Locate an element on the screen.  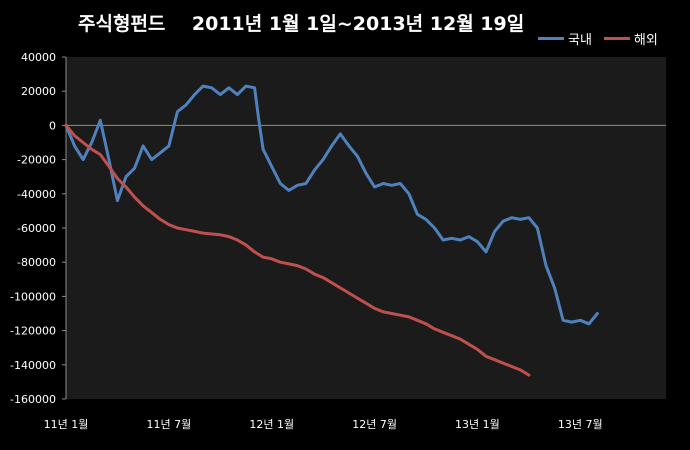
x-tick-label: 13년 1월 is located at coordinates (477, 424).